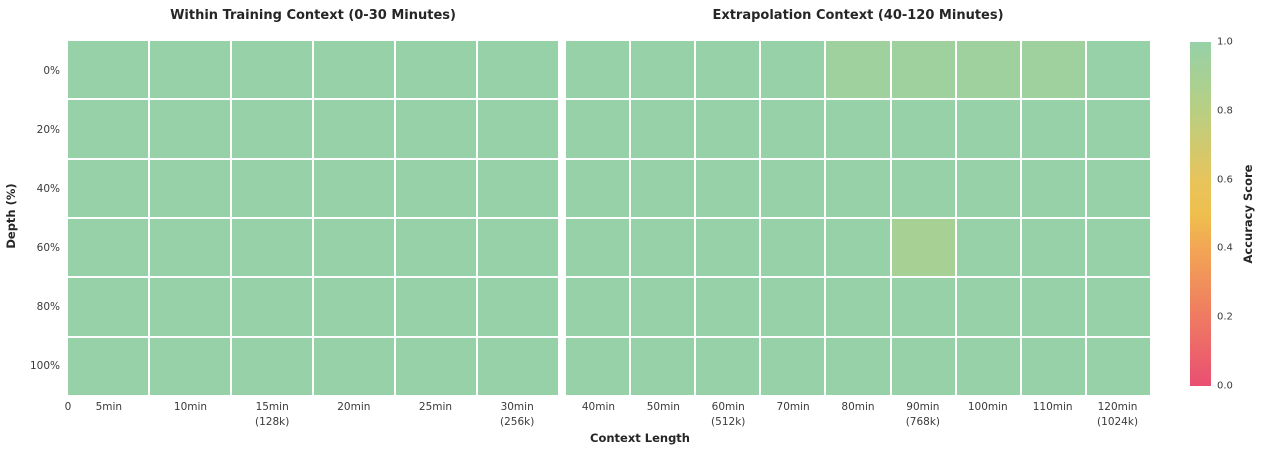 The image size is (1267, 456). I want to click on colorbar-tick-label: 1.0, so click(1225, 42).